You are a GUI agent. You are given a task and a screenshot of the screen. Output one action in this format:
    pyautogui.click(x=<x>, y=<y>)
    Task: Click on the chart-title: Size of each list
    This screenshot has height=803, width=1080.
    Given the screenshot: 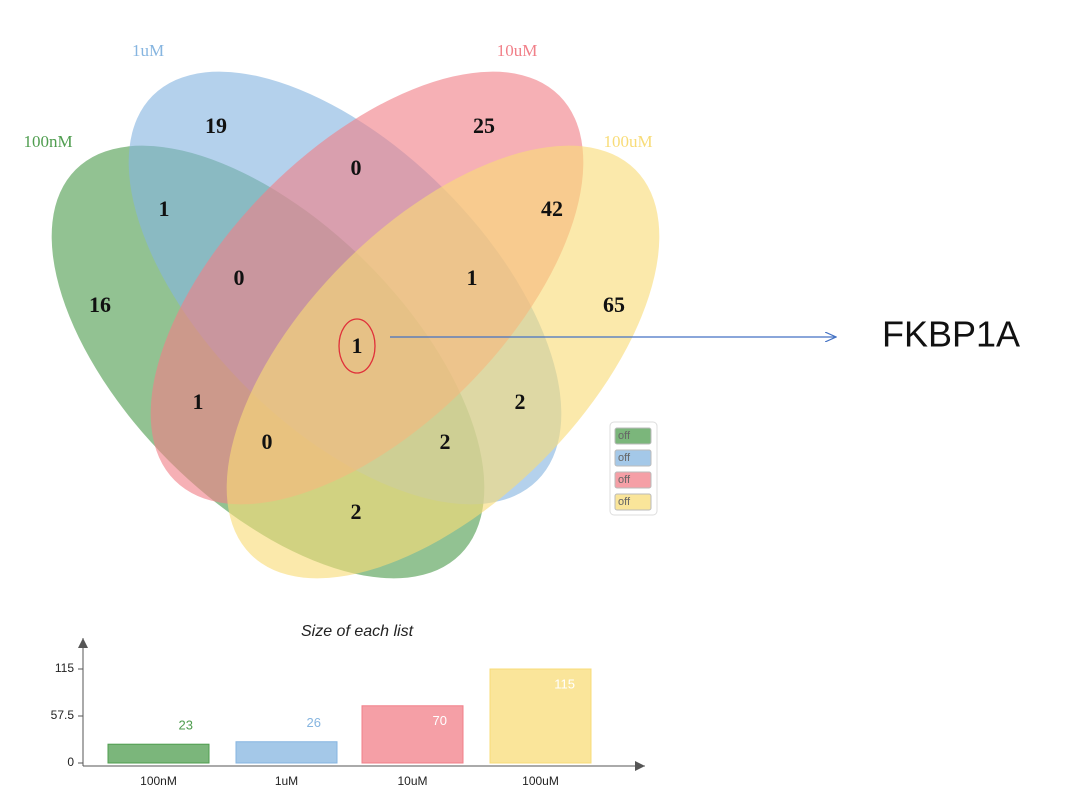 What is the action you would take?
    pyautogui.click(x=357, y=631)
    